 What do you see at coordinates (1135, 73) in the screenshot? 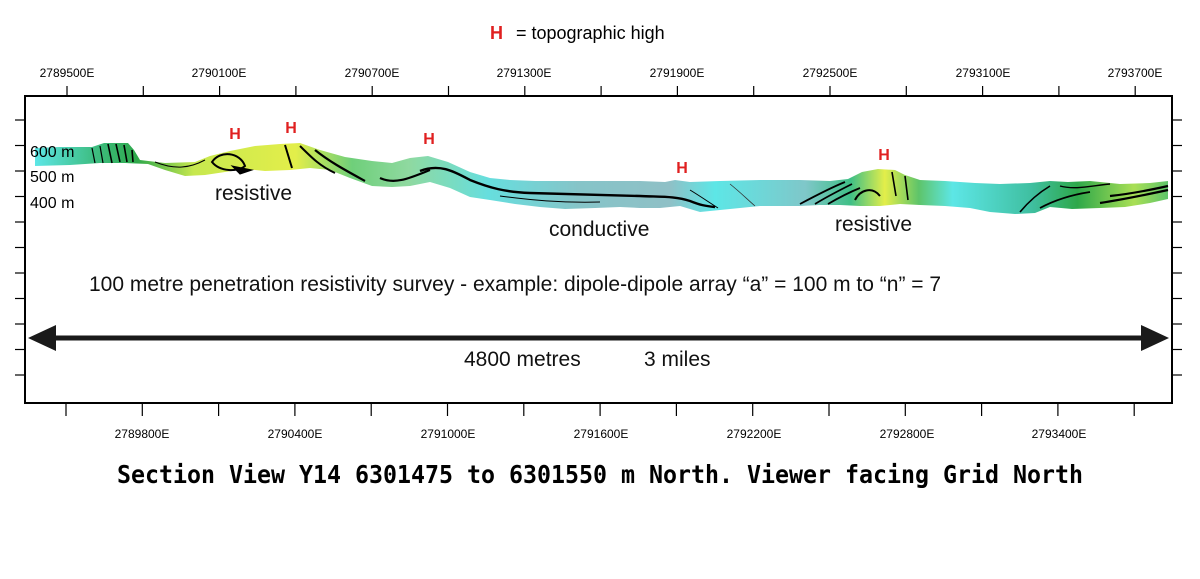
I see `top-tick-label: 2793700E` at bounding box center [1135, 73].